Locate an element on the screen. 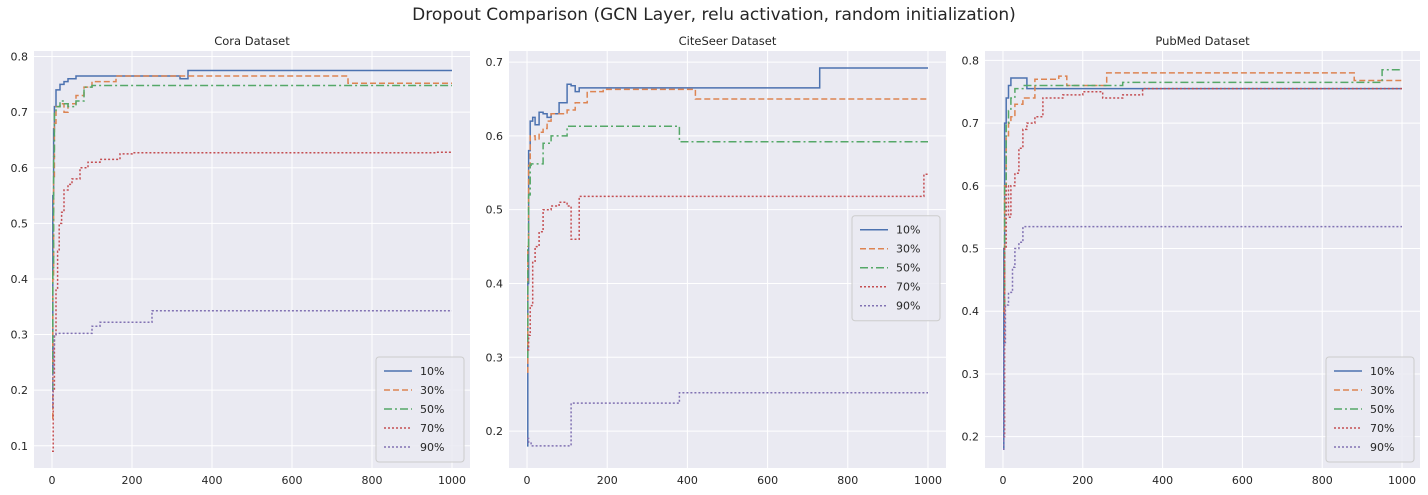 The height and width of the screenshot is (495, 1428). series-line-70pct is located at coordinates (727, 262).